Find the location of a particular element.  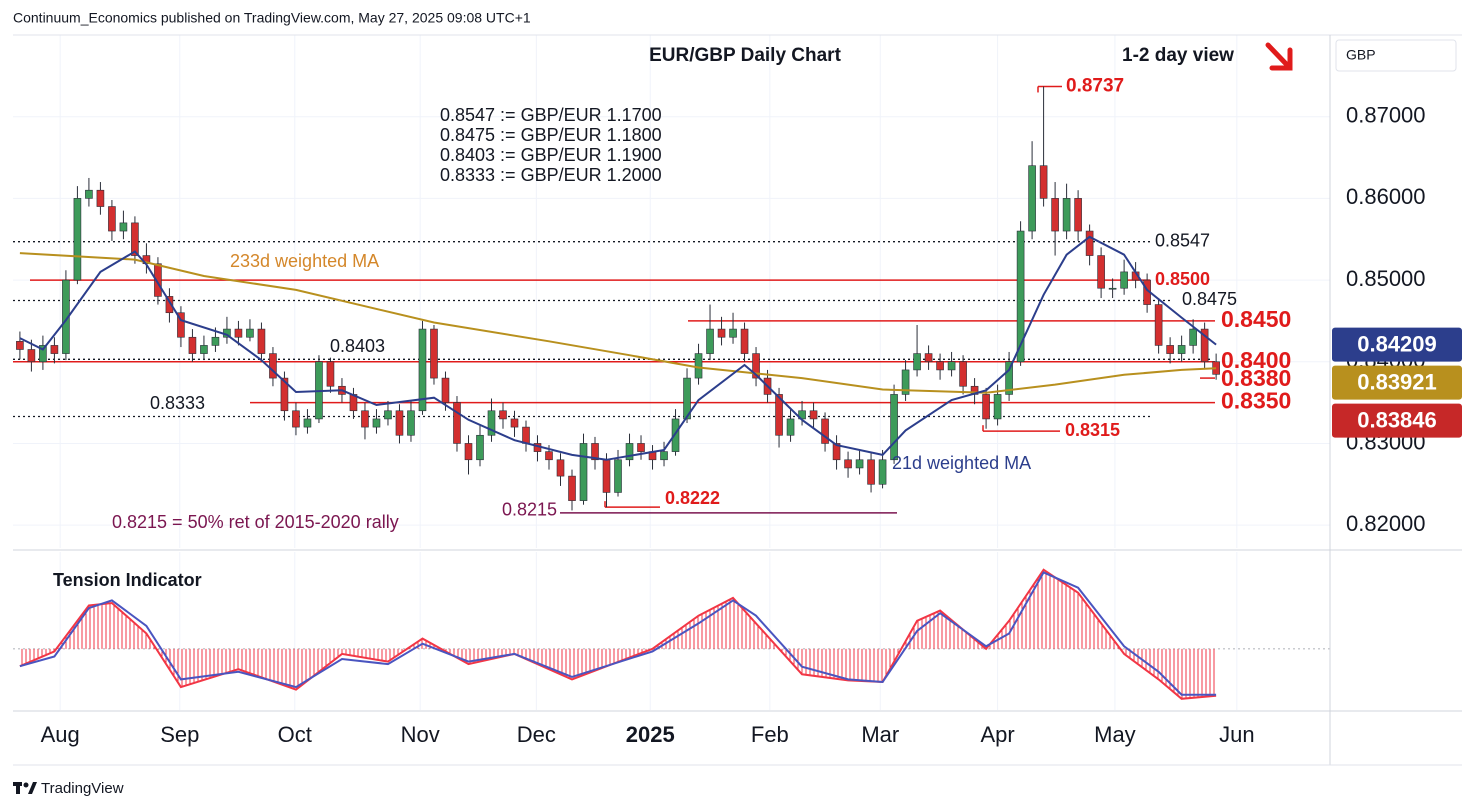

y-tick-label: 0.82000 is located at coordinates (1386, 523).